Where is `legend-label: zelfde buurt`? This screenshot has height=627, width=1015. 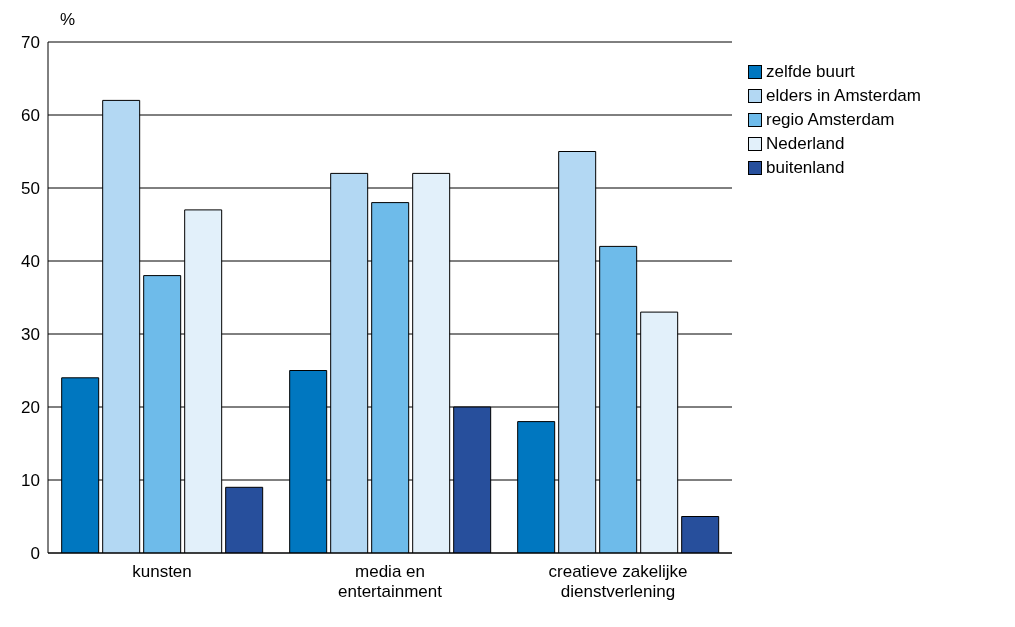
legend-label: zelfde buurt is located at coordinates (810, 72).